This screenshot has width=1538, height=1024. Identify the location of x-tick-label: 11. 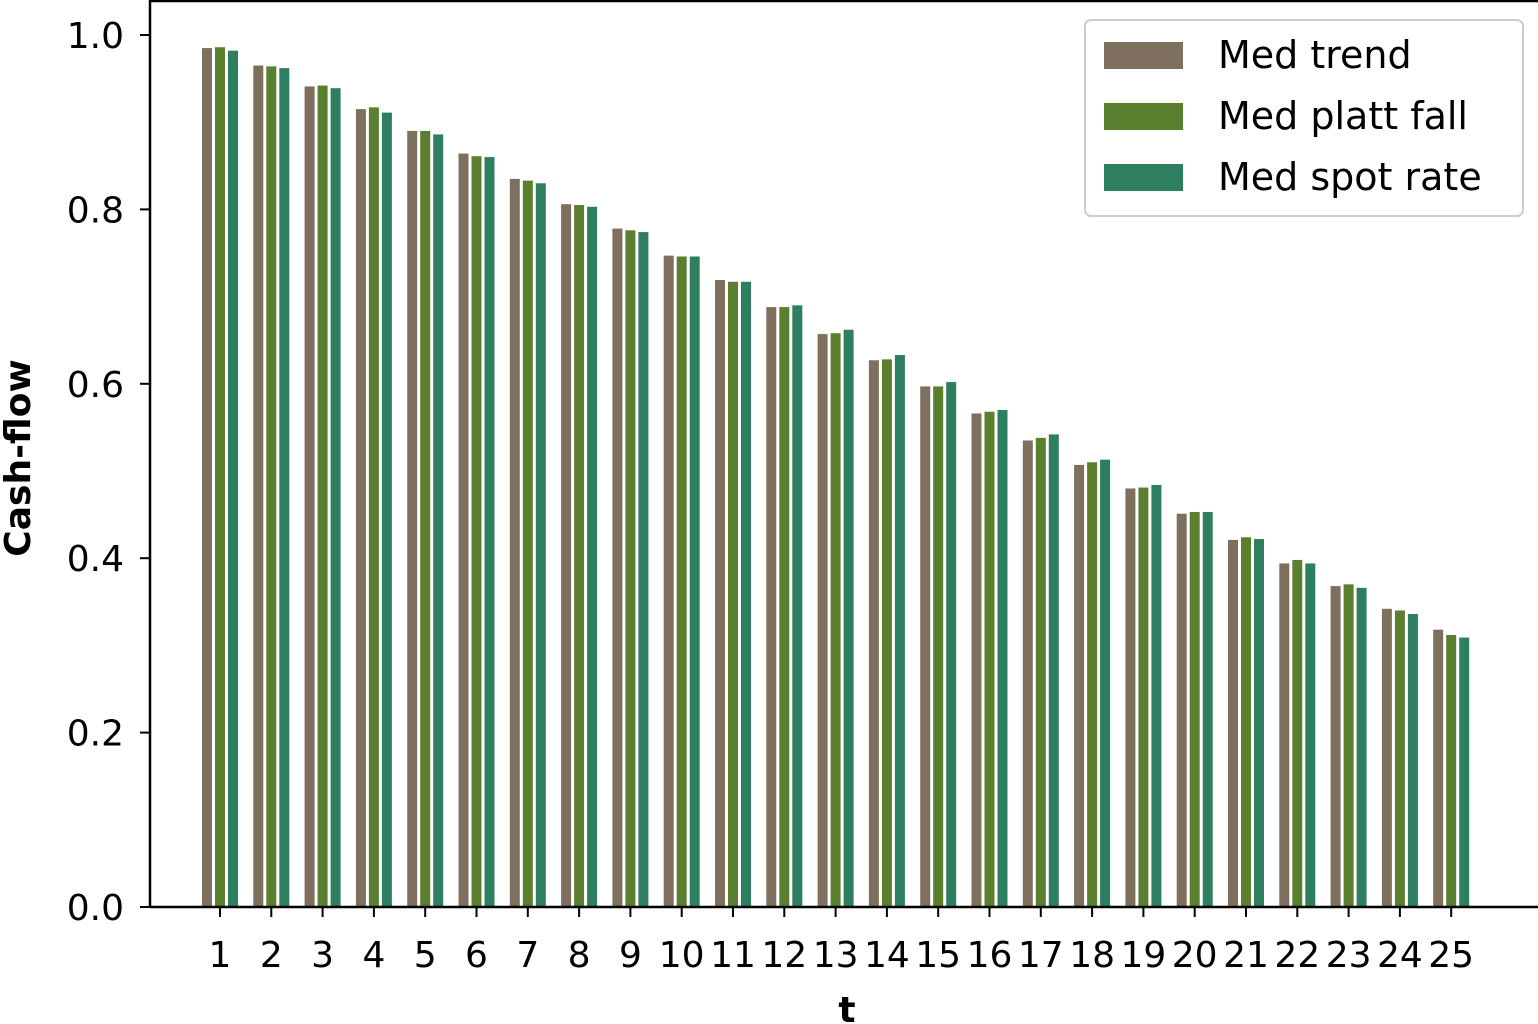
(733, 955).